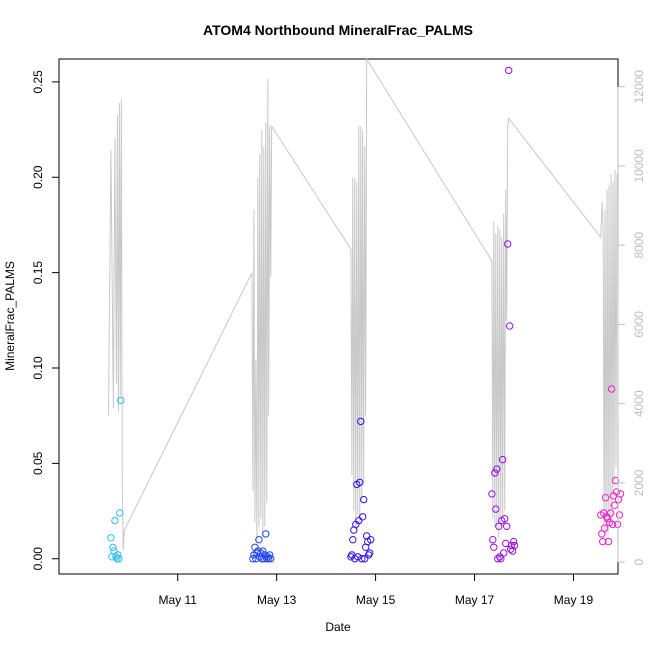 The height and width of the screenshot is (650, 650). I want to click on left-tick-label: 0.25, so click(38, 82).